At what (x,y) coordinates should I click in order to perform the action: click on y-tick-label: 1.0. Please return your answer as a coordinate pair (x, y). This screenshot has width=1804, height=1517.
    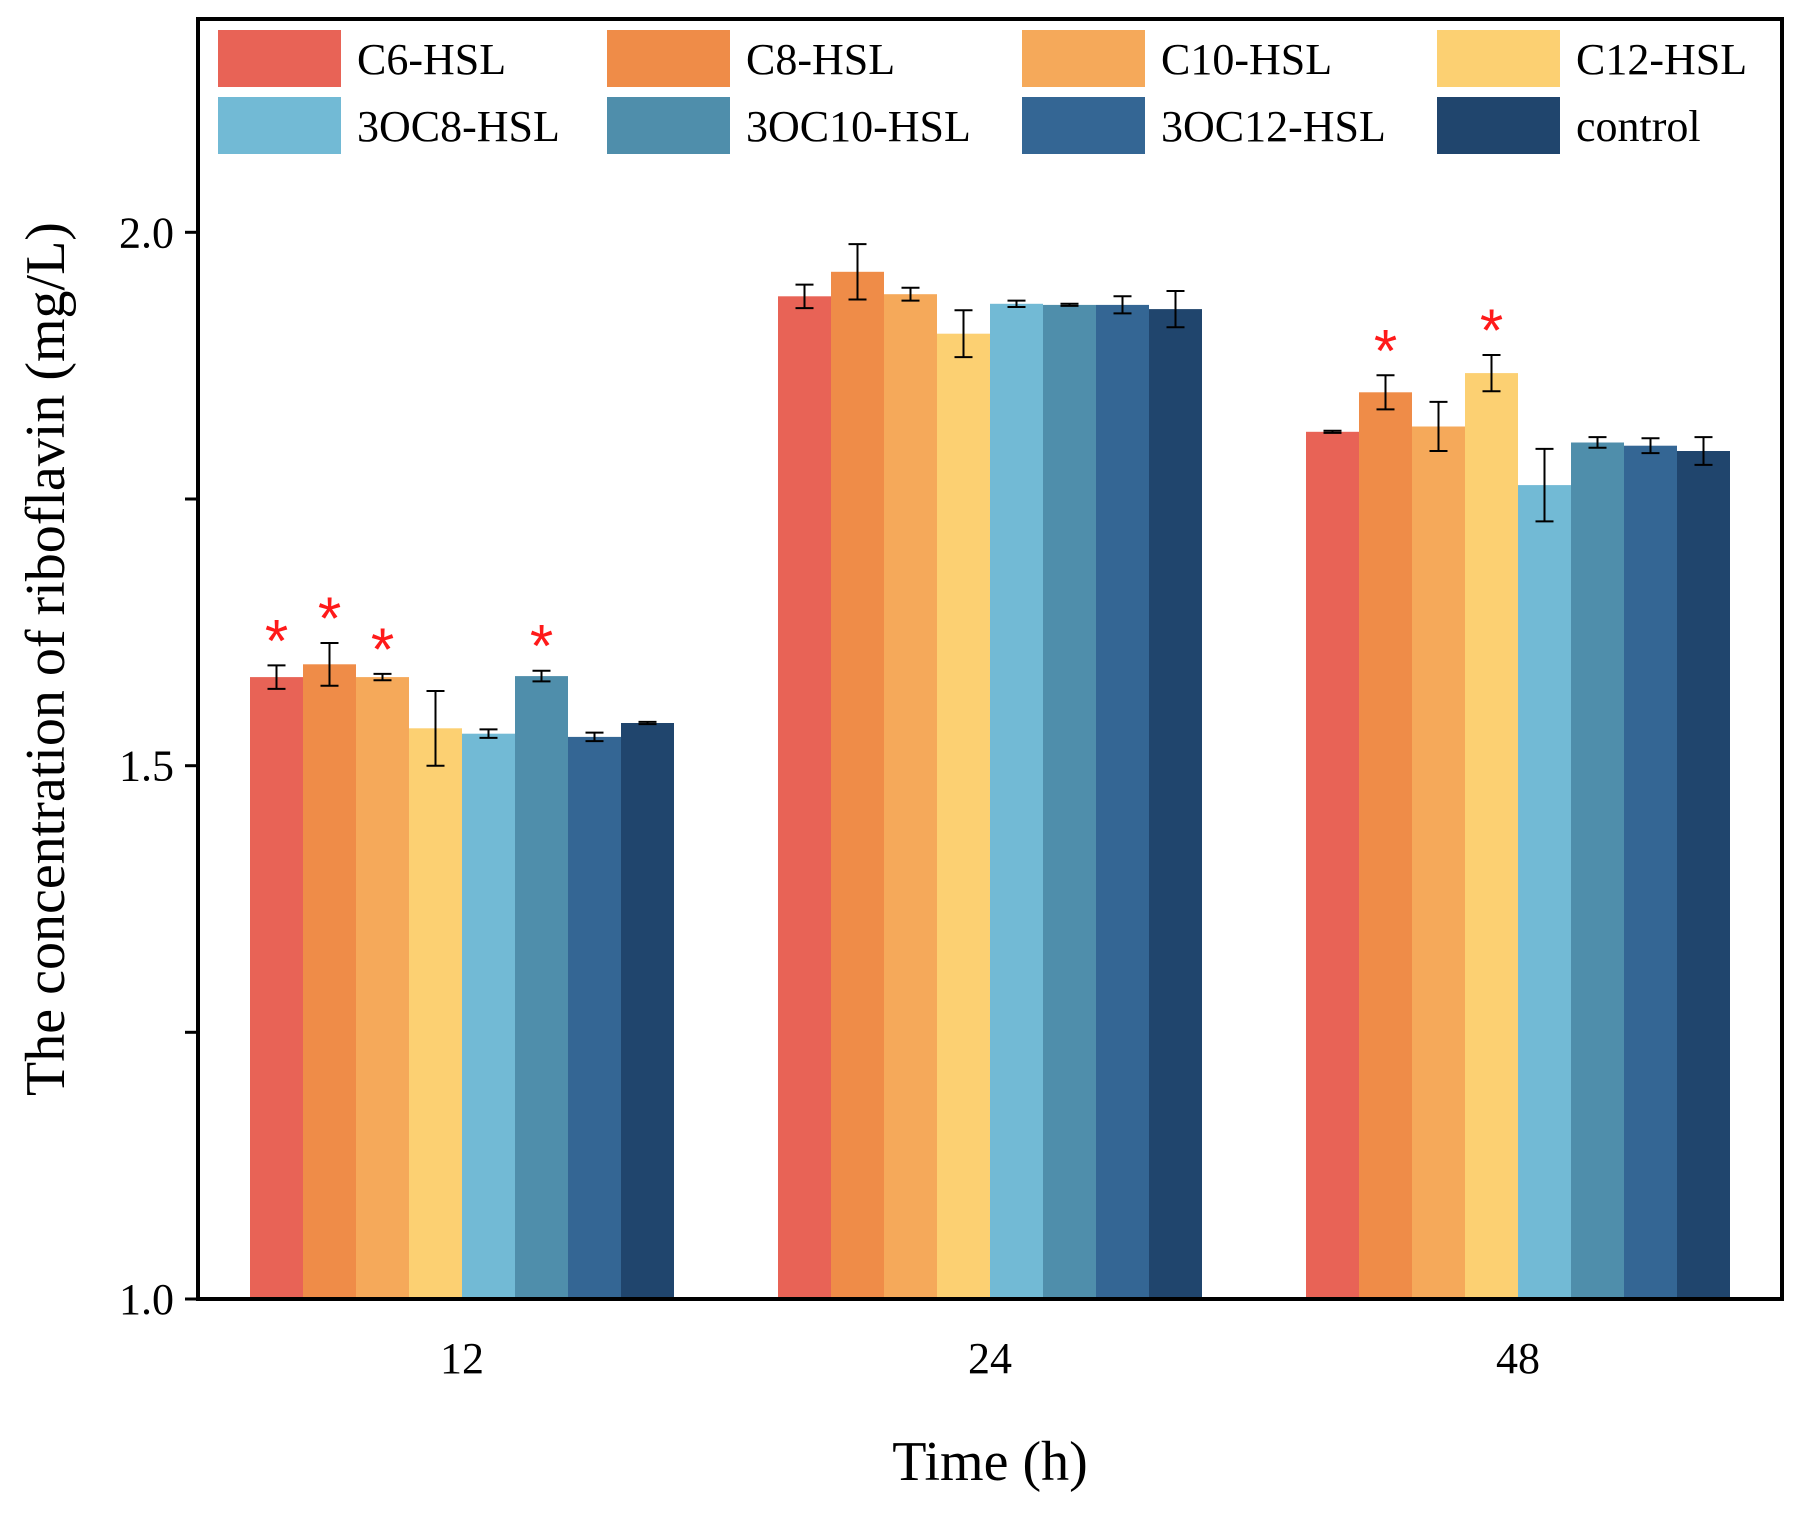
    Looking at the image, I should click on (146, 1299).